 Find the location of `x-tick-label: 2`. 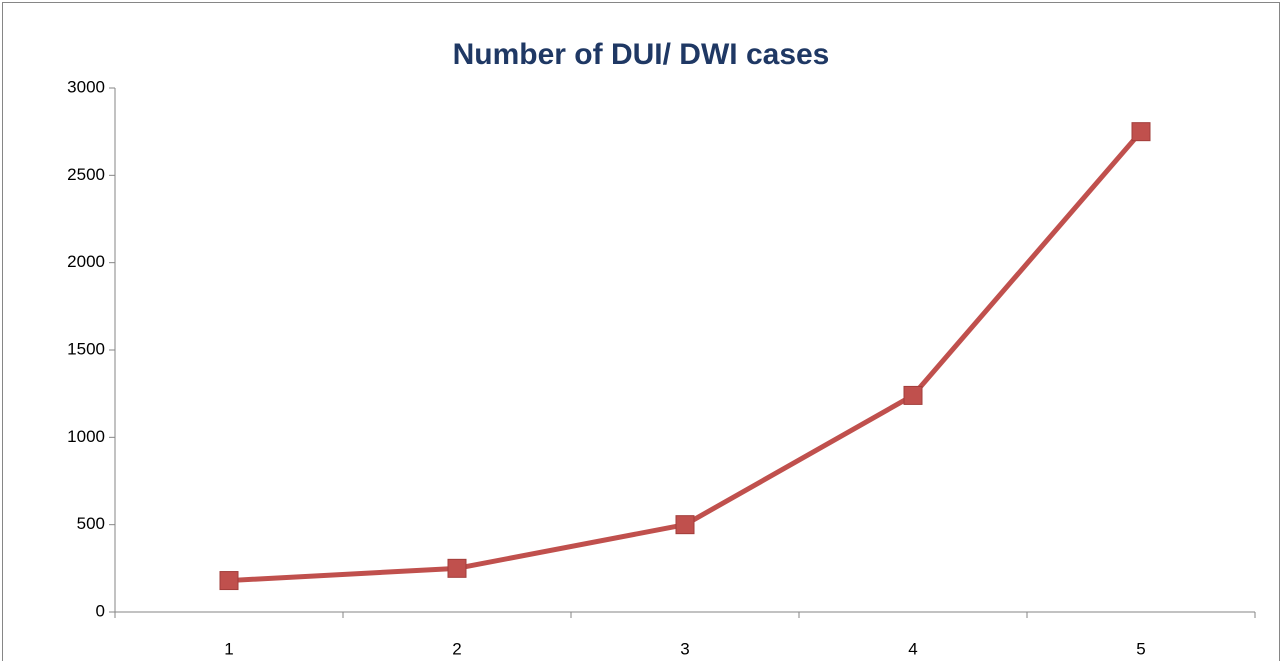

x-tick-label: 2 is located at coordinates (456, 648).